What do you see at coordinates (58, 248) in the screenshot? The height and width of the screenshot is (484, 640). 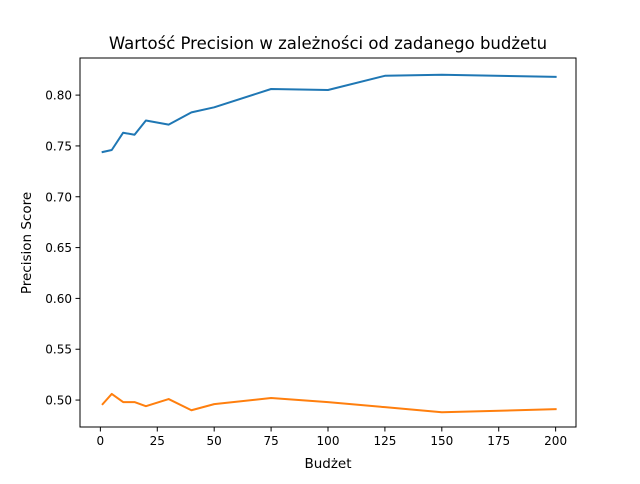 I see `y-tick-label: 0.65` at bounding box center [58, 248].